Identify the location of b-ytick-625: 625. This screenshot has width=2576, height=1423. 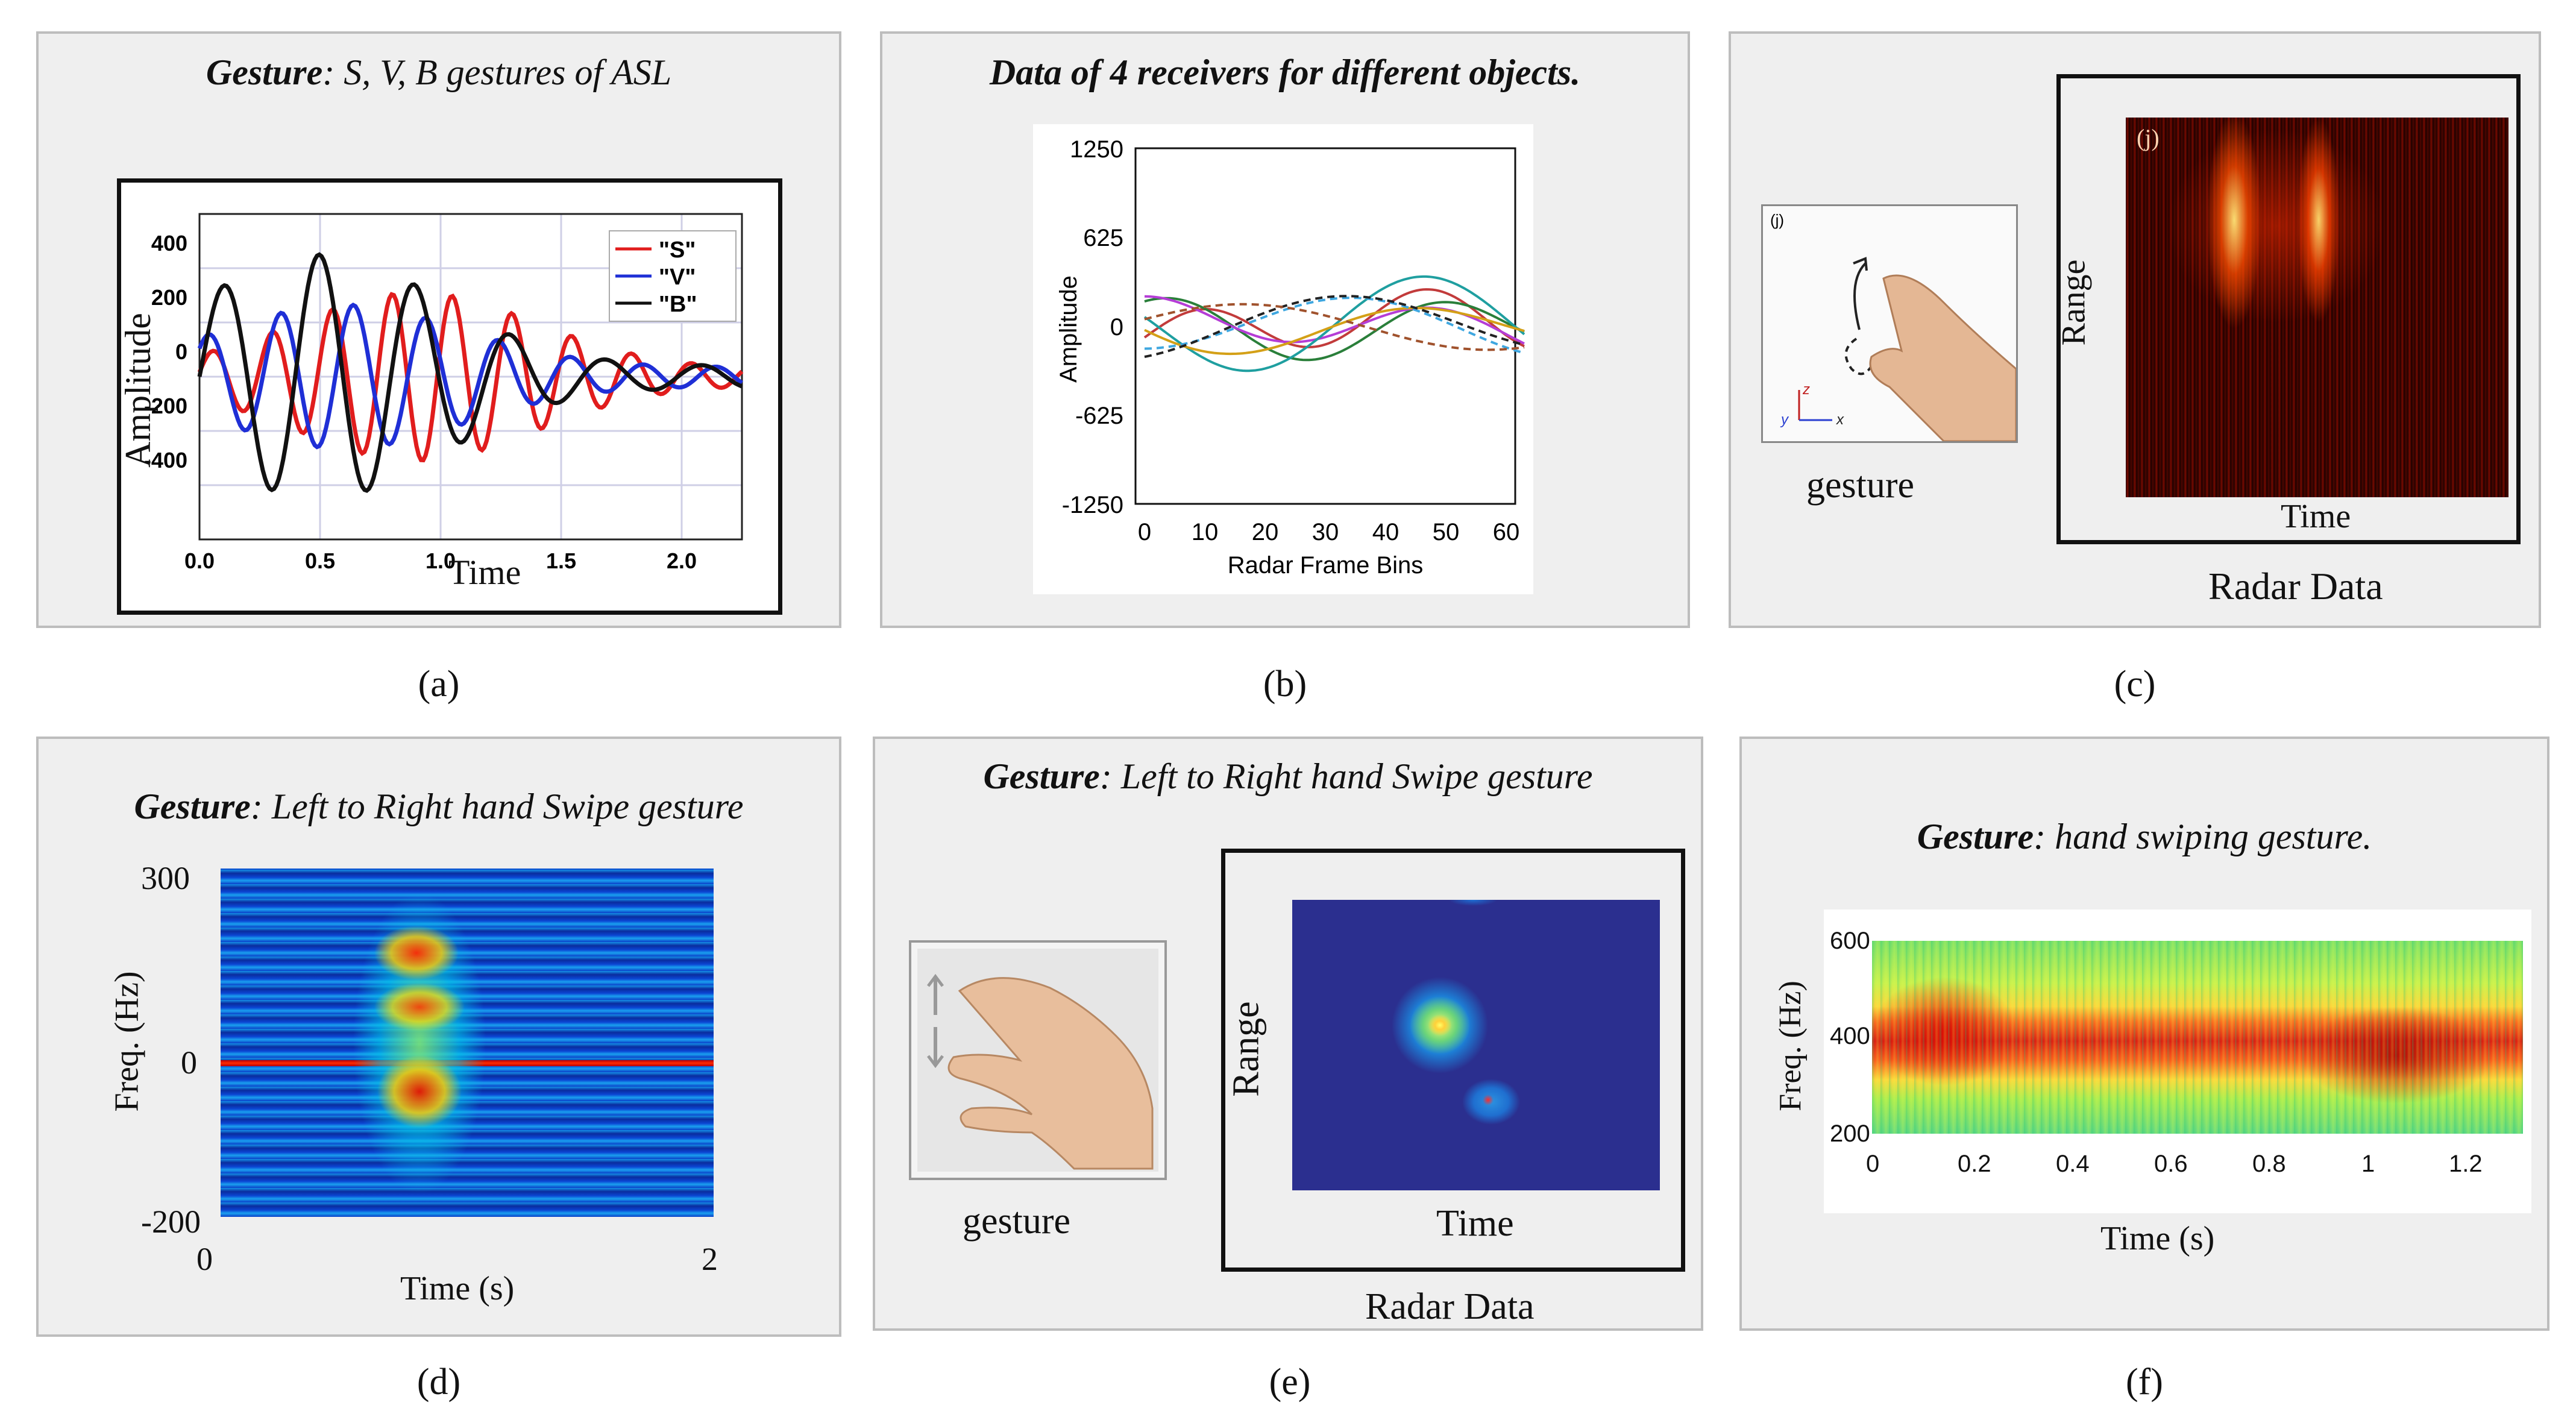
(1103, 238).